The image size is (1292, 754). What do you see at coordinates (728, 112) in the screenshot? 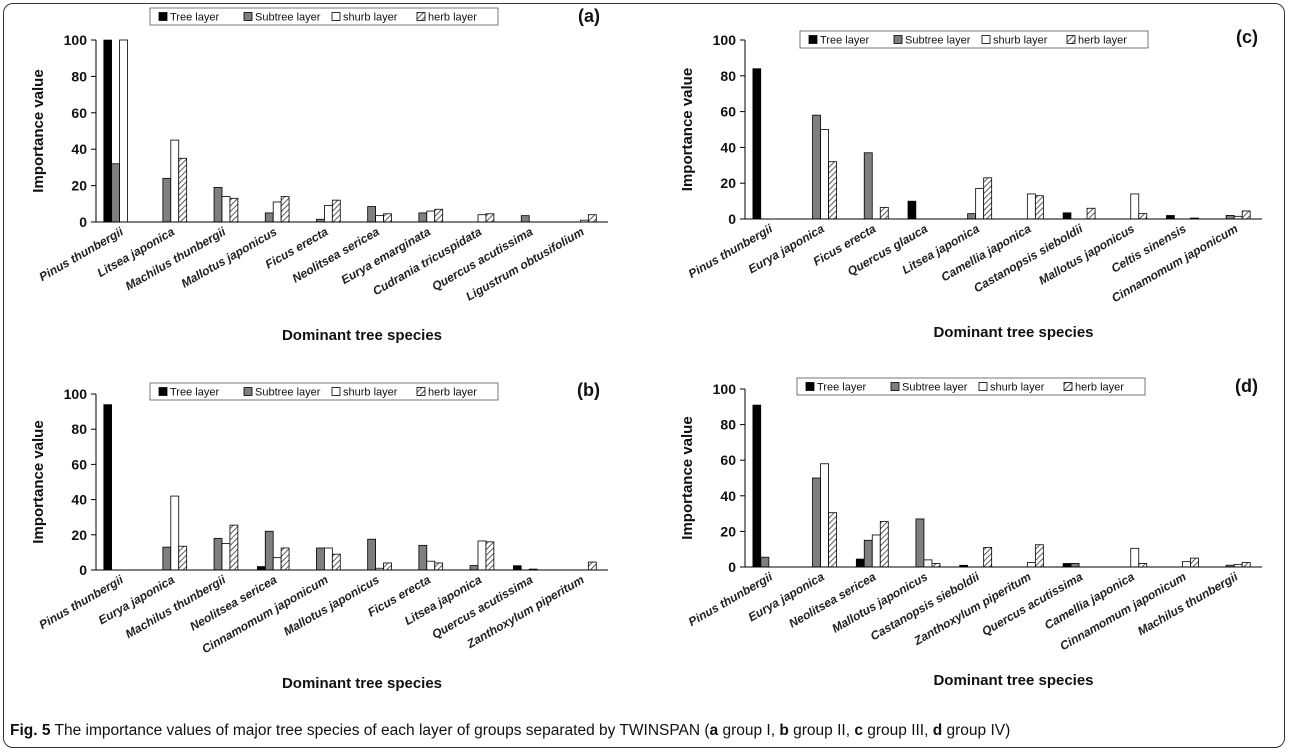
I see `y-tick-label: 60` at bounding box center [728, 112].